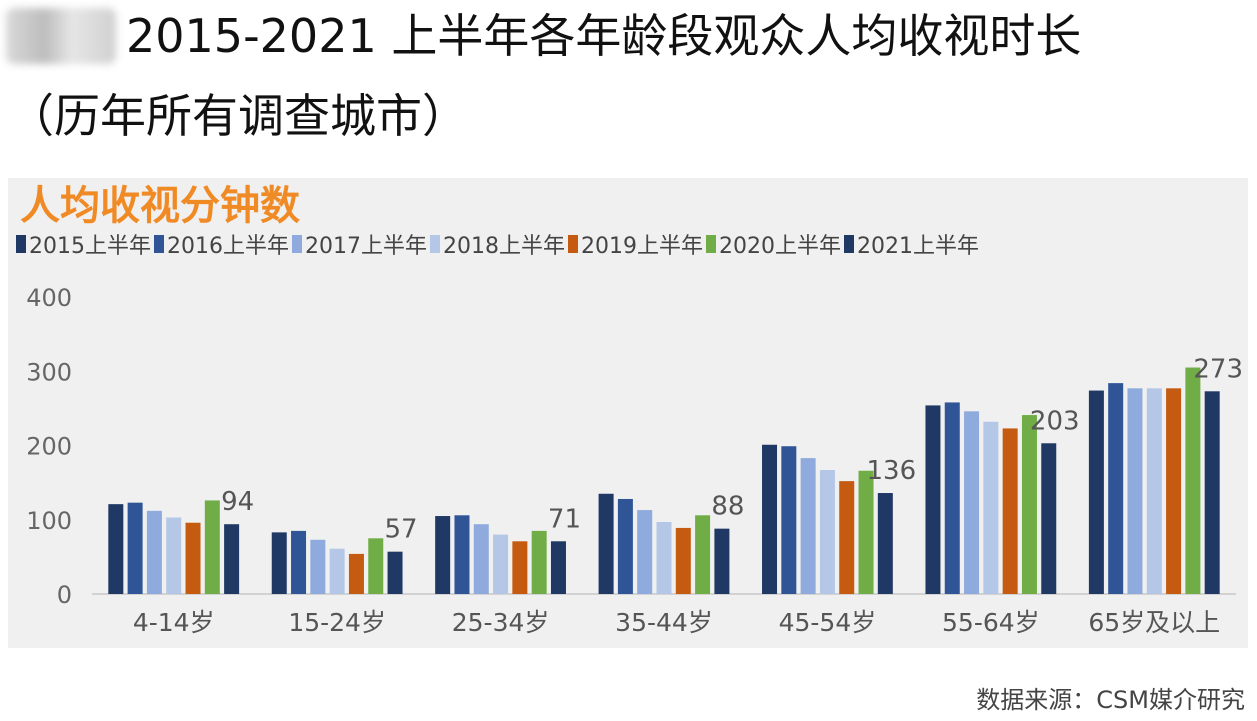 The image size is (1257, 721). Describe the element at coordinates (228, 246) in the screenshot. I see `legend-label: 2016上半年` at that location.